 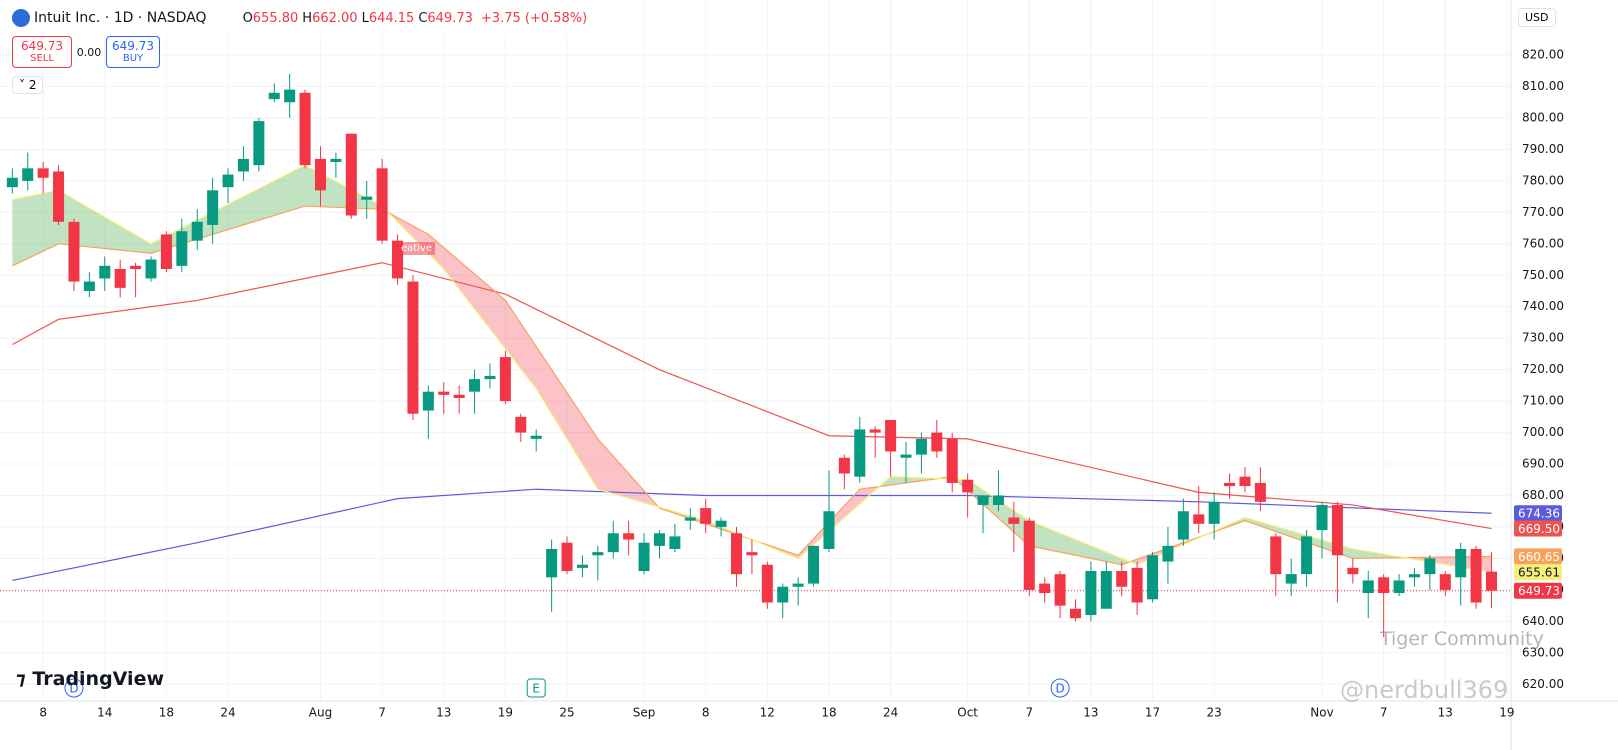 I want to click on y-tick-label: 810.00, so click(x=1543, y=86).